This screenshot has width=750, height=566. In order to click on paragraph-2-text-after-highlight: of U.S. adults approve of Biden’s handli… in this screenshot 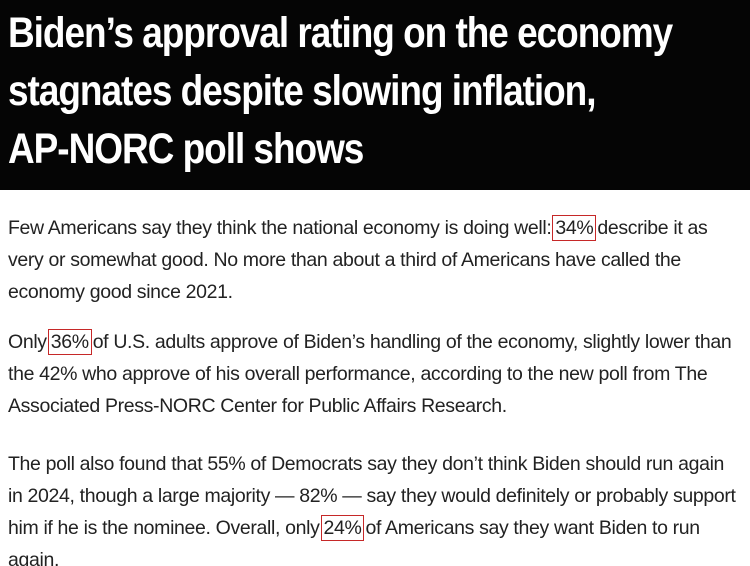, I will do `click(412, 342)`.